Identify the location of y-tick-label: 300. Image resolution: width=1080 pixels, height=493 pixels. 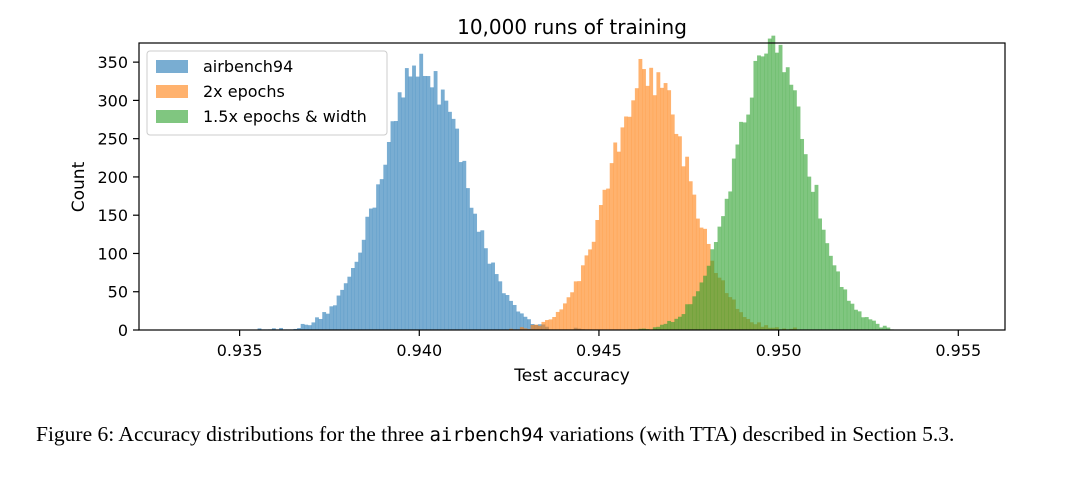
(112, 100).